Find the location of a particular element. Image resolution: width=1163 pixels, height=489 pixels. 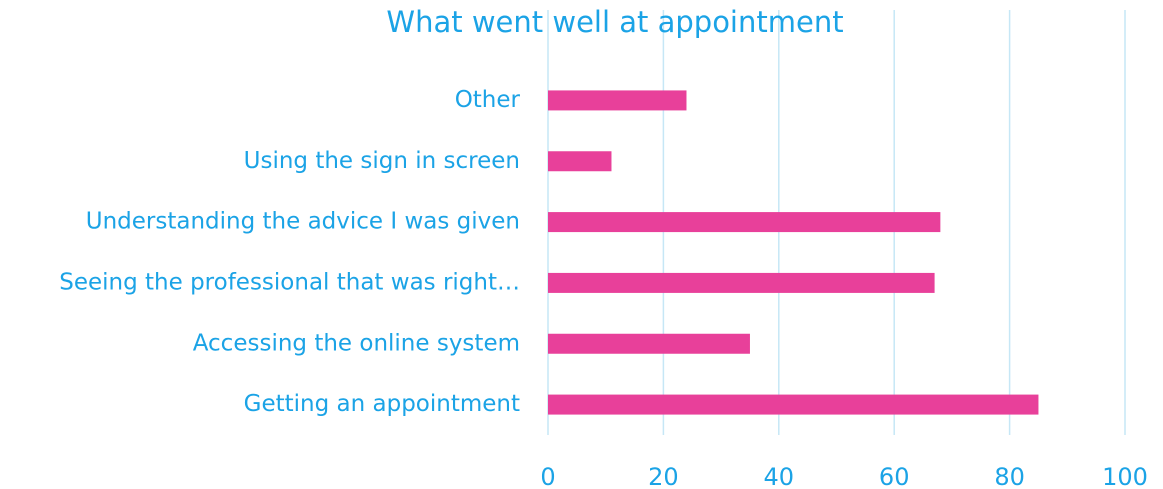

x-tick-label: 80 is located at coordinates (1009, 476).